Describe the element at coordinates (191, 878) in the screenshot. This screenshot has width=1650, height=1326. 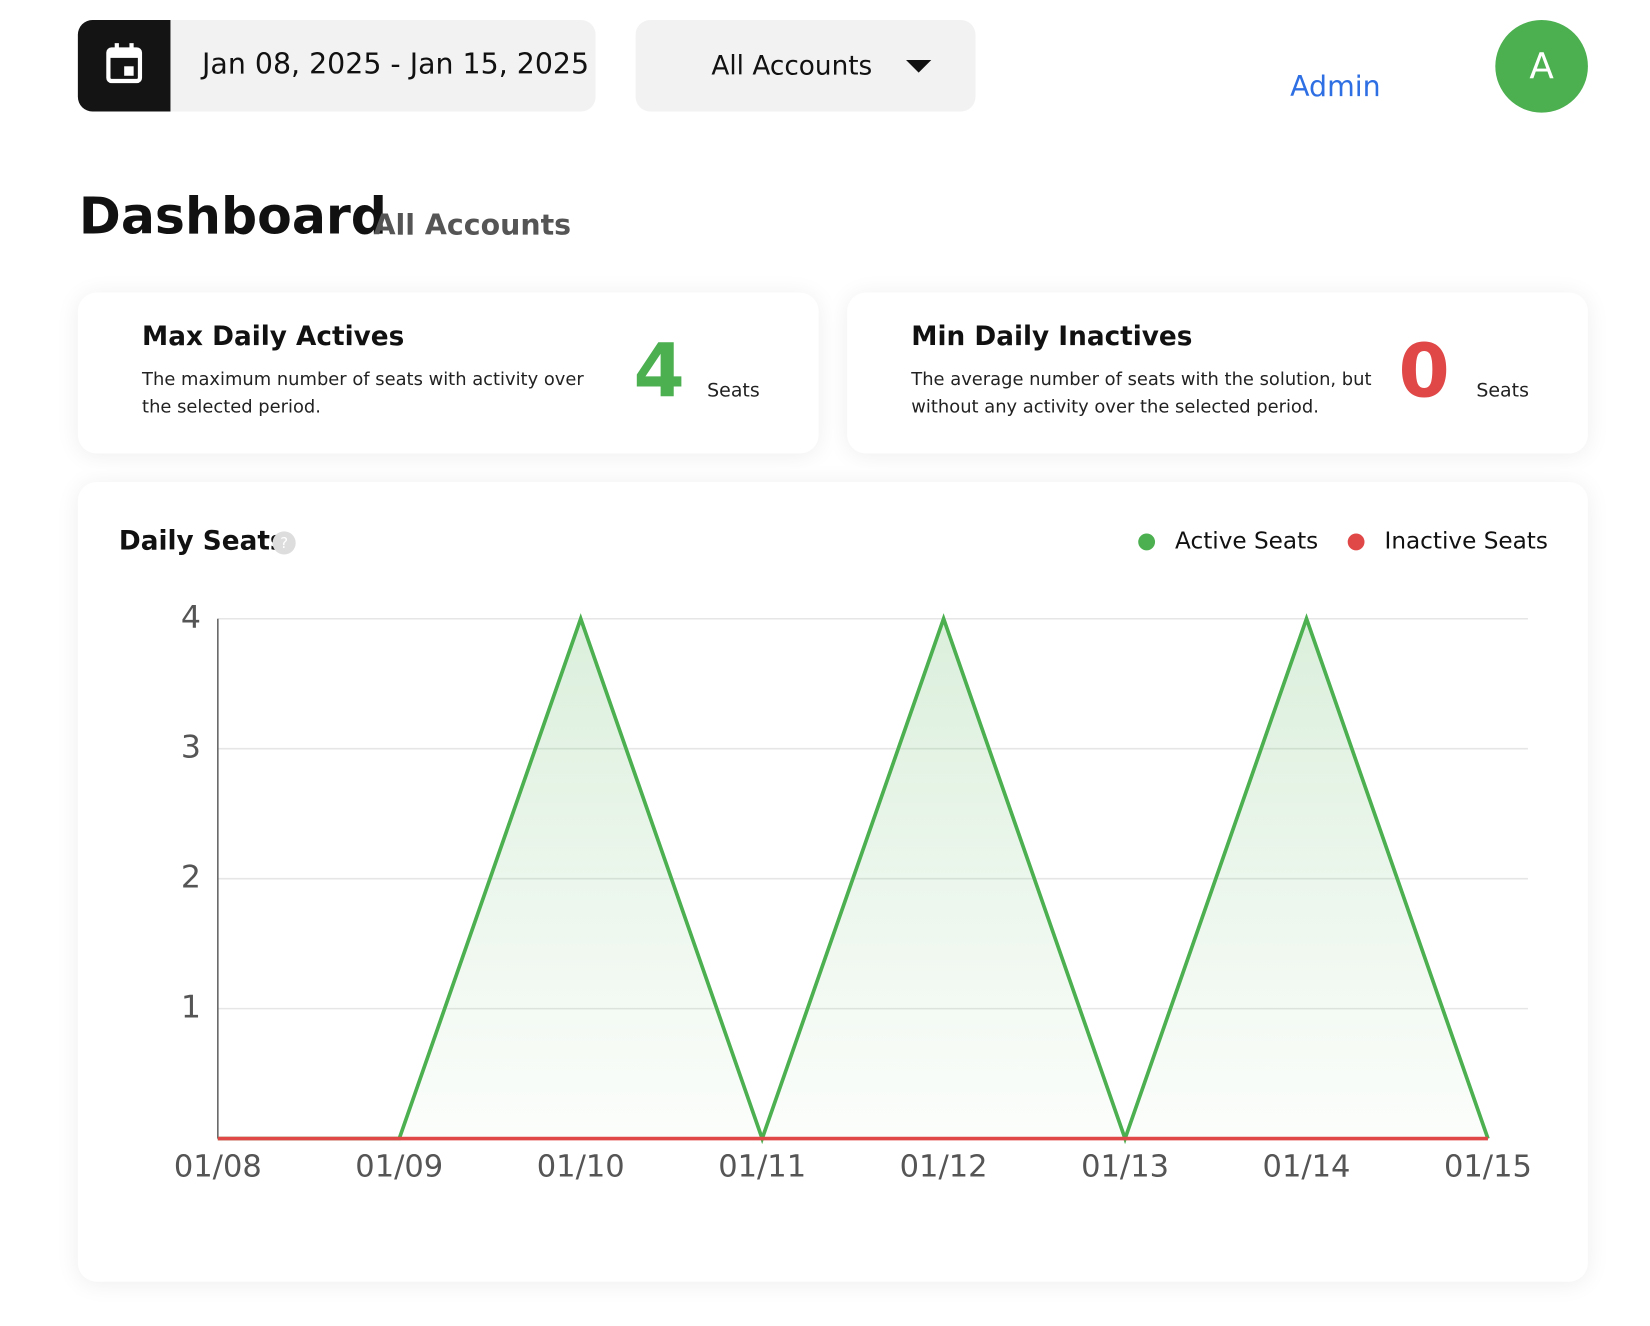
I see `y-tick-label: 2` at that location.